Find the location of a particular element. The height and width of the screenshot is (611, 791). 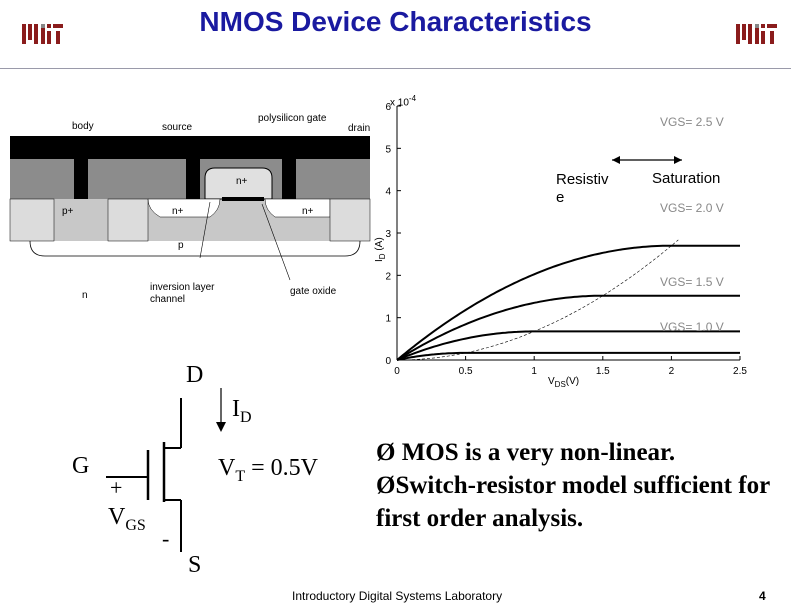

legend-vgs-2-5: VGS= 2.5 V is located at coordinates (692, 122).